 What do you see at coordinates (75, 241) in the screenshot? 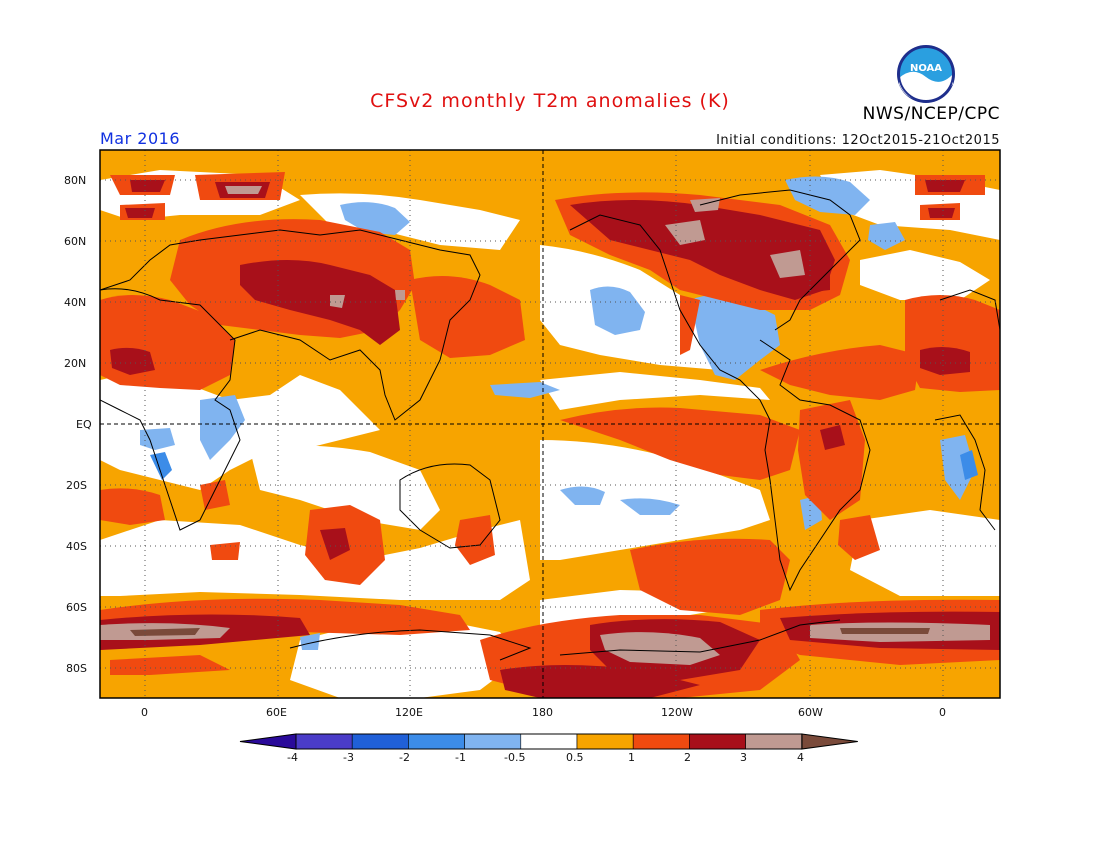
I see `lat-label: 60N` at bounding box center [75, 241].